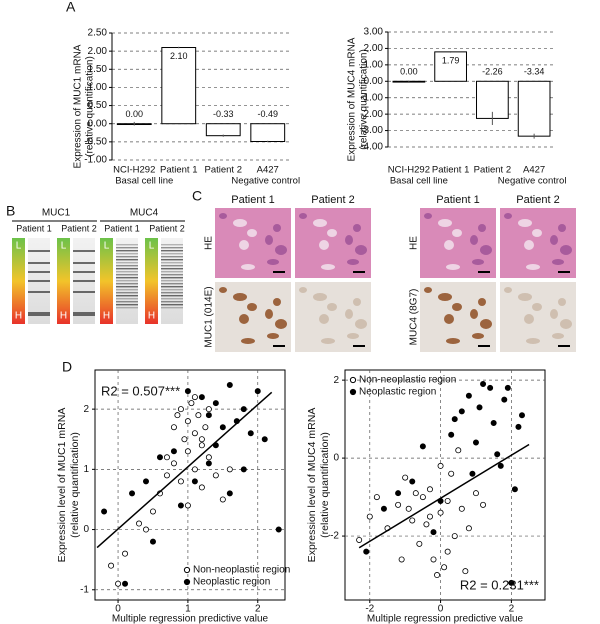 The image size is (600, 624). What do you see at coordinates (512, 609) in the screenshot?
I see `x-tick-label: 2` at bounding box center [512, 609].